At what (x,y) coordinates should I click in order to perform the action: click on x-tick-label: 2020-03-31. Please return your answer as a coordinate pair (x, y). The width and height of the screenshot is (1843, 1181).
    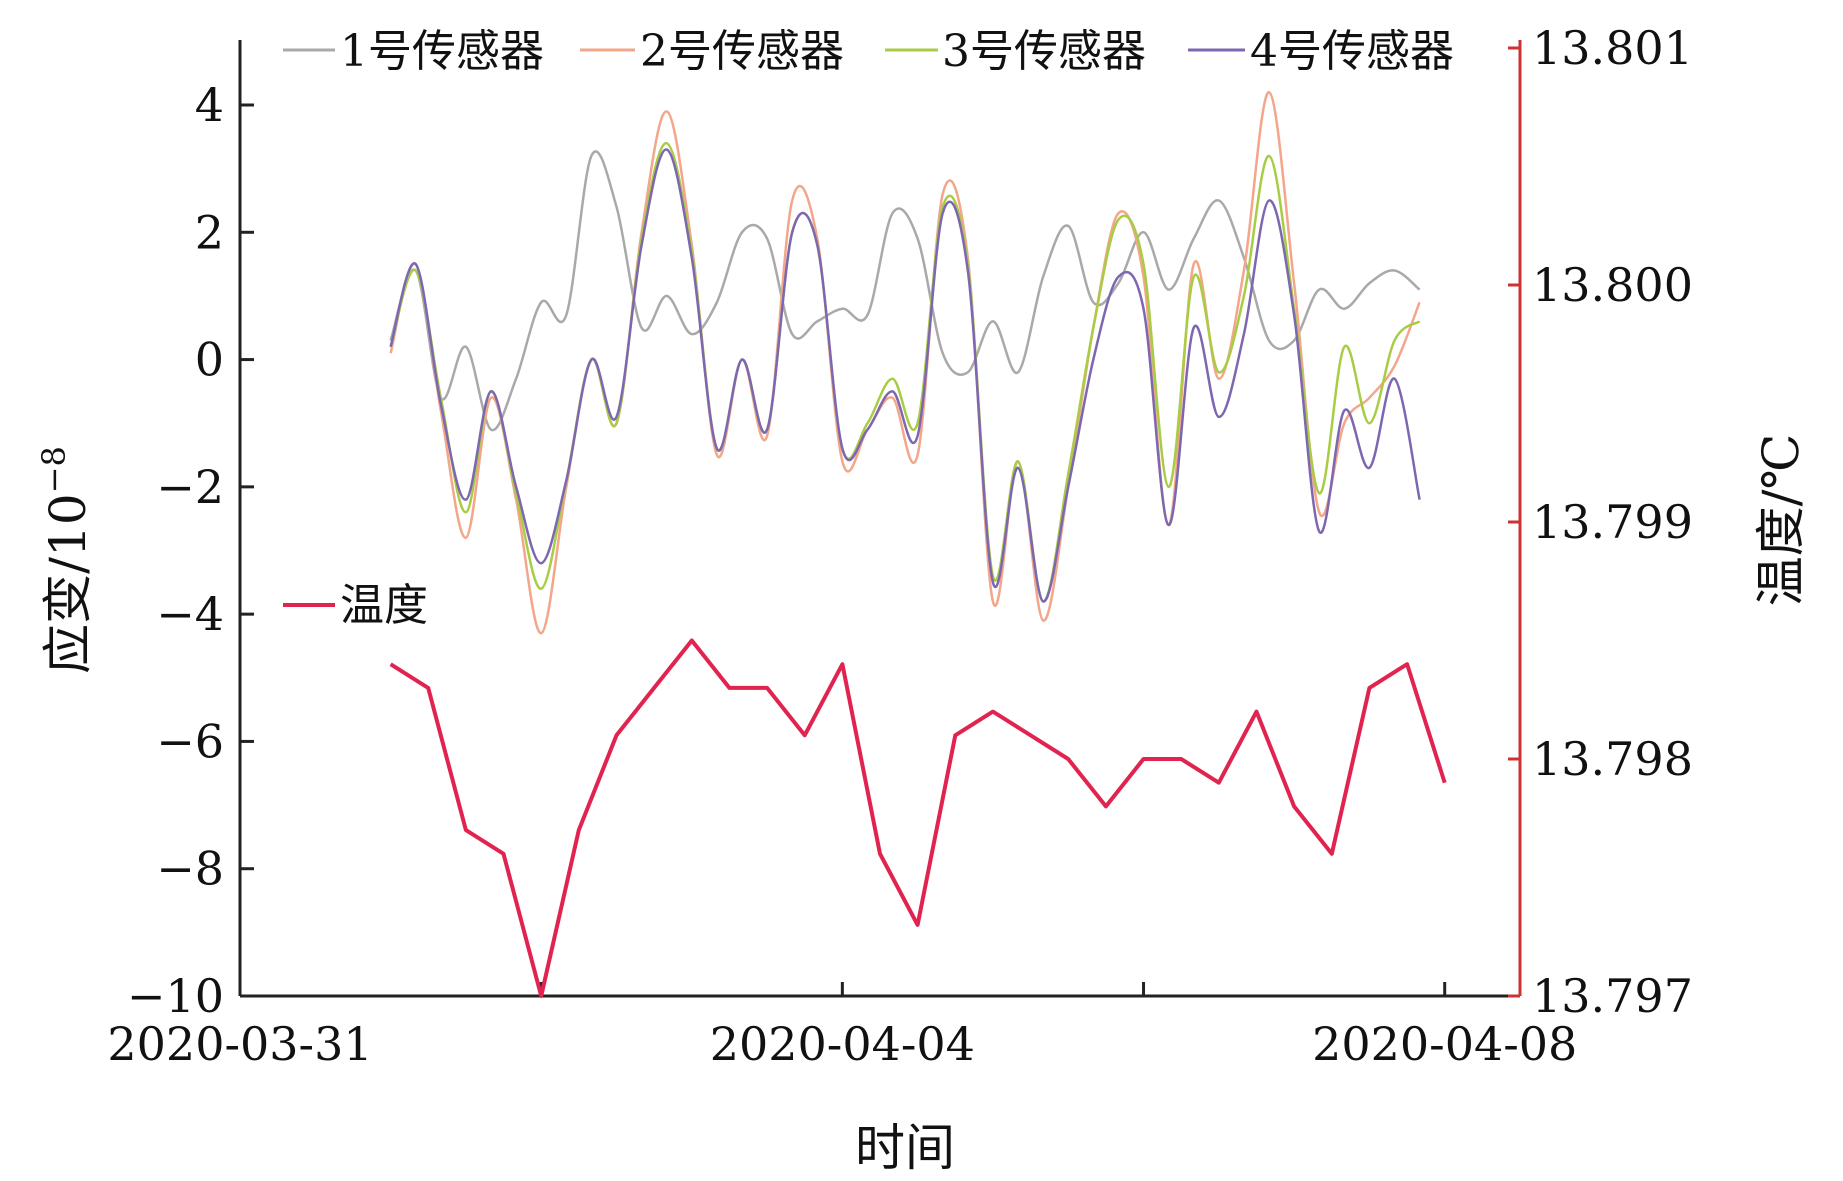
    Looking at the image, I should click on (239, 1044).